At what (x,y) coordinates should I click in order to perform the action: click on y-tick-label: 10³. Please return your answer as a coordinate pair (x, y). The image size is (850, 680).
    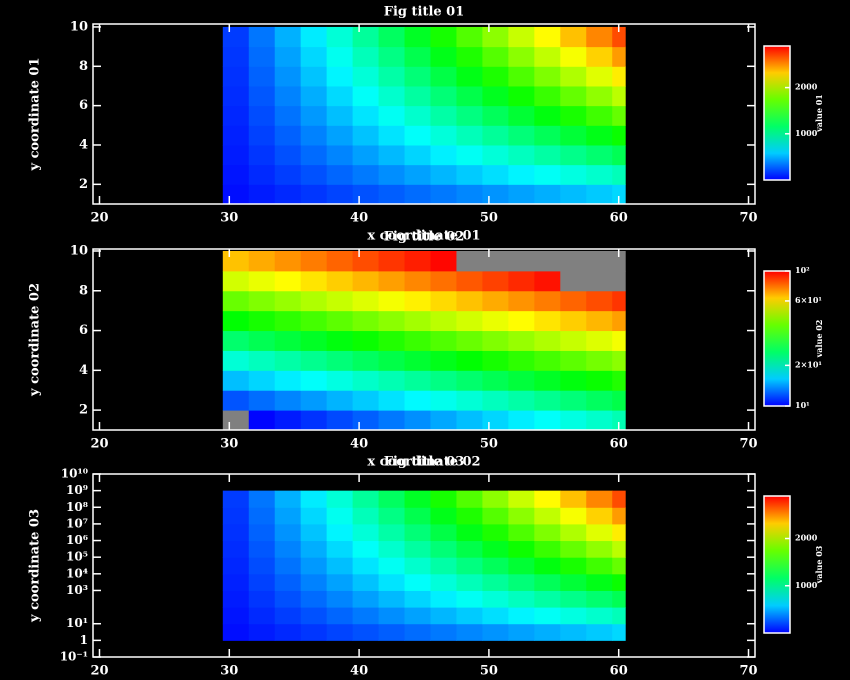
    Looking at the image, I should click on (77, 590).